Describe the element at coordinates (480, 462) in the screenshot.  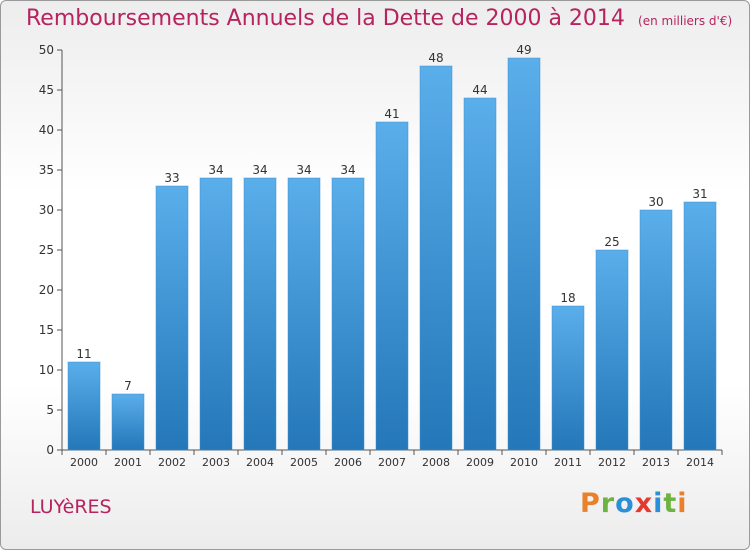
I see `x-tick-label: 2009` at that location.